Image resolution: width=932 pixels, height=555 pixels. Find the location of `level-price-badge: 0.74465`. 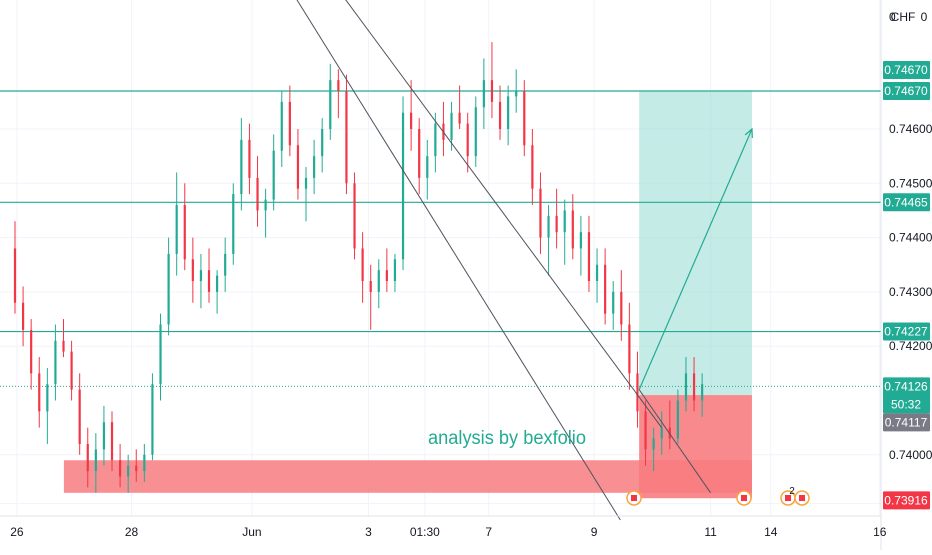

level-price-badge: 0.74465 is located at coordinates (906, 202).